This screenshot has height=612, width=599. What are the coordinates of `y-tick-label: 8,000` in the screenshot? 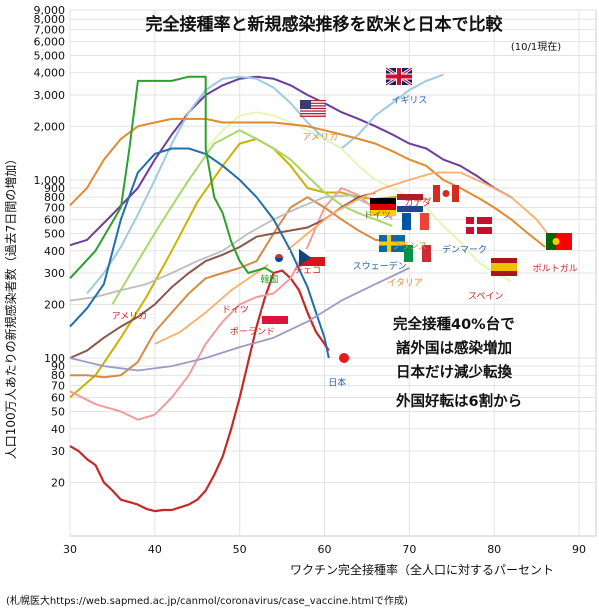 It's located at (50, 19).